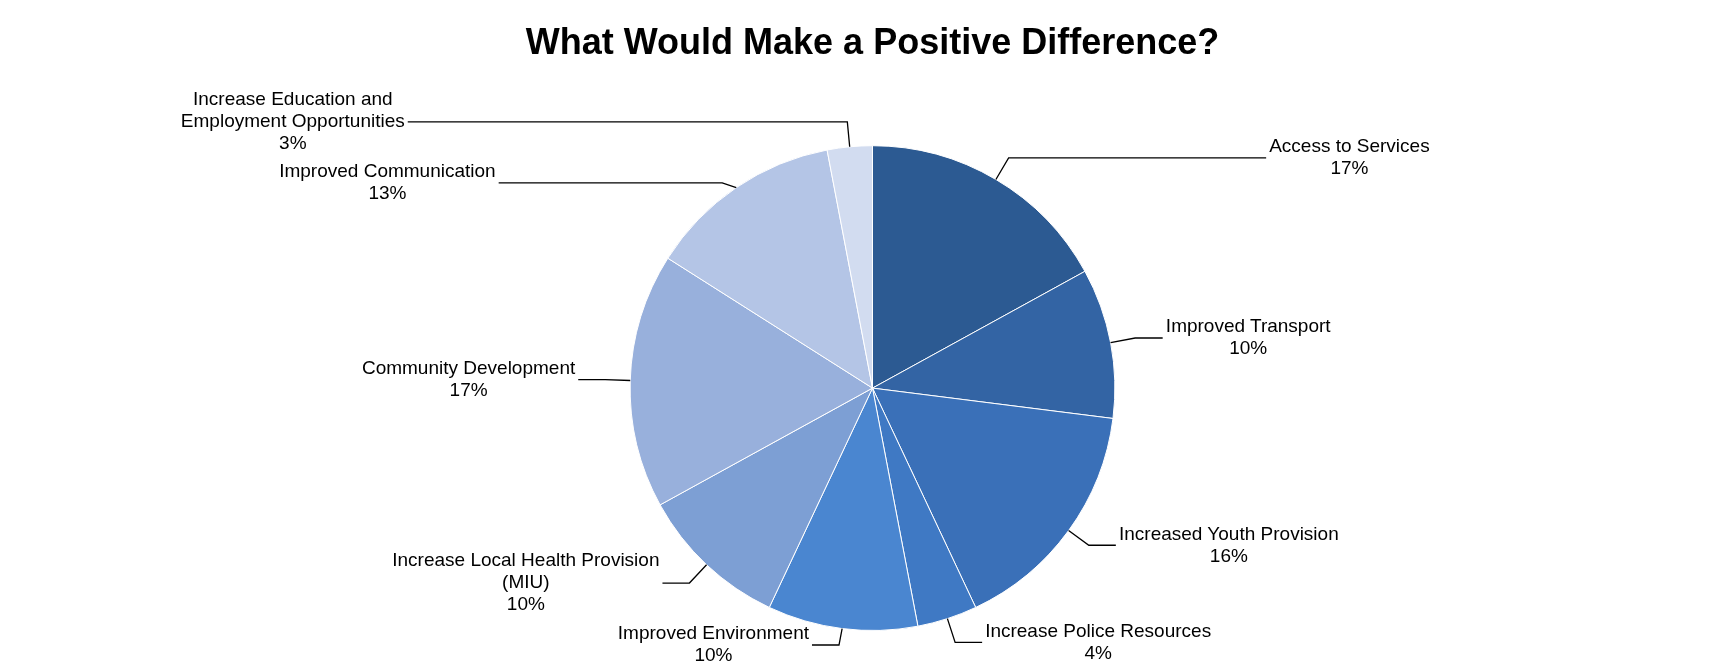  What do you see at coordinates (1349, 146) in the screenshot?
I see `slice-label: Access to Services` at bounding box center [1349, 146].